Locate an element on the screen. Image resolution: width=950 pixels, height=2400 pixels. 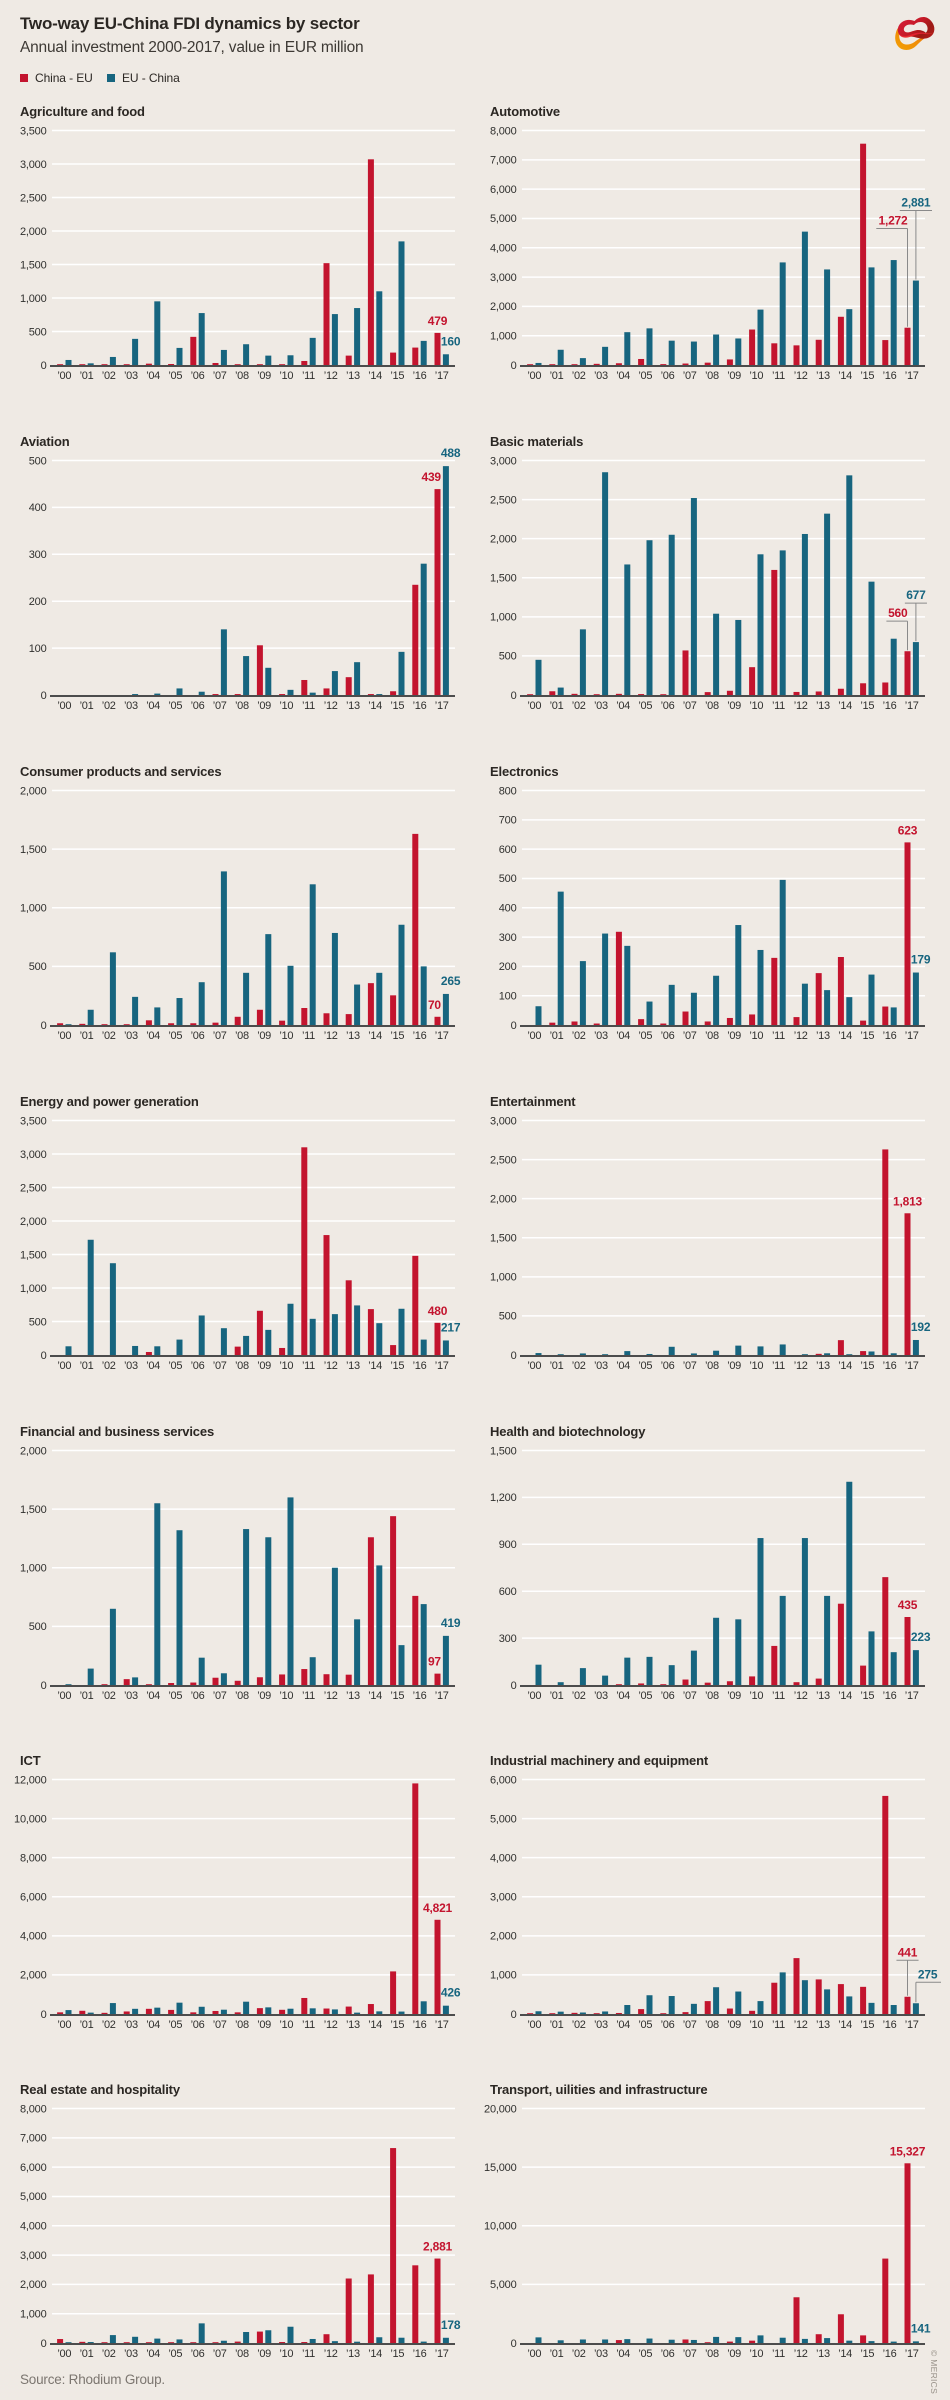
chart-title: Electronics is located at coordinates (524, 771).